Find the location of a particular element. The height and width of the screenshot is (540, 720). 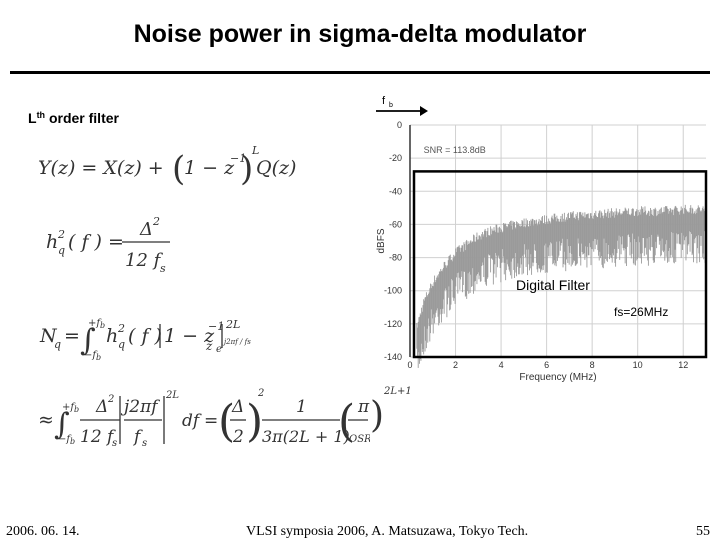

snr-annotation: SNR = 113.8dB is located at coordinates (455, 150).